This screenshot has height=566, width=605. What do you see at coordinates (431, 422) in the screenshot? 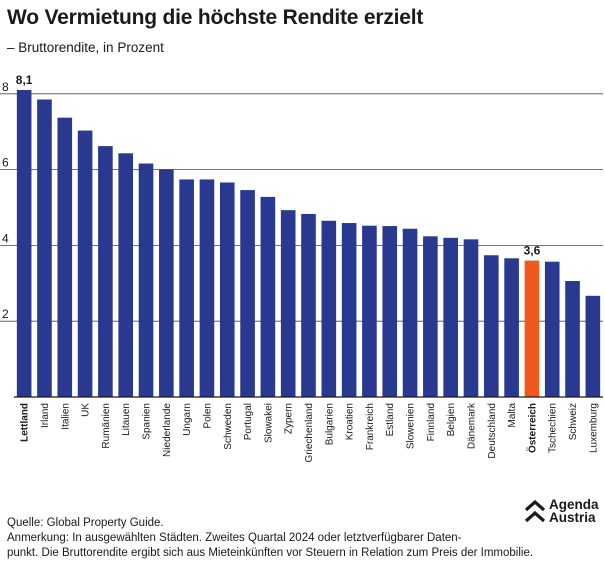
I see `x-tick-label: Finnland` at bounding box center [431, 422].